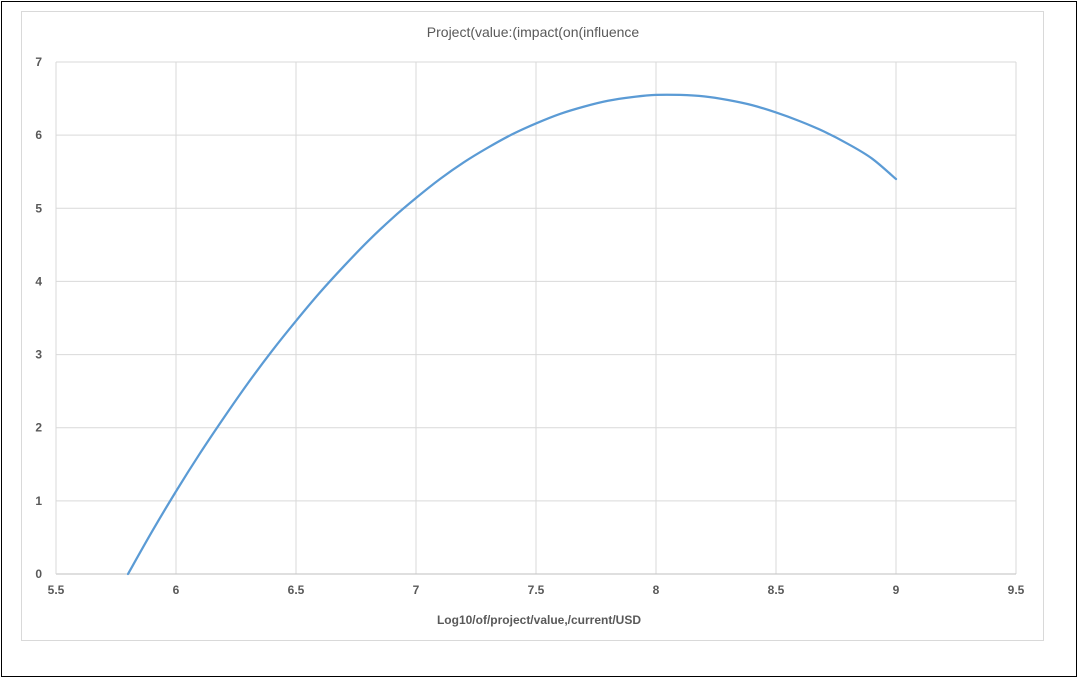 The image size is (1082, 681). What do you see at coordinates (776, 590) in the screenshot?
I see `x-tick-label: 8.5` at bounding box center [776, 590].